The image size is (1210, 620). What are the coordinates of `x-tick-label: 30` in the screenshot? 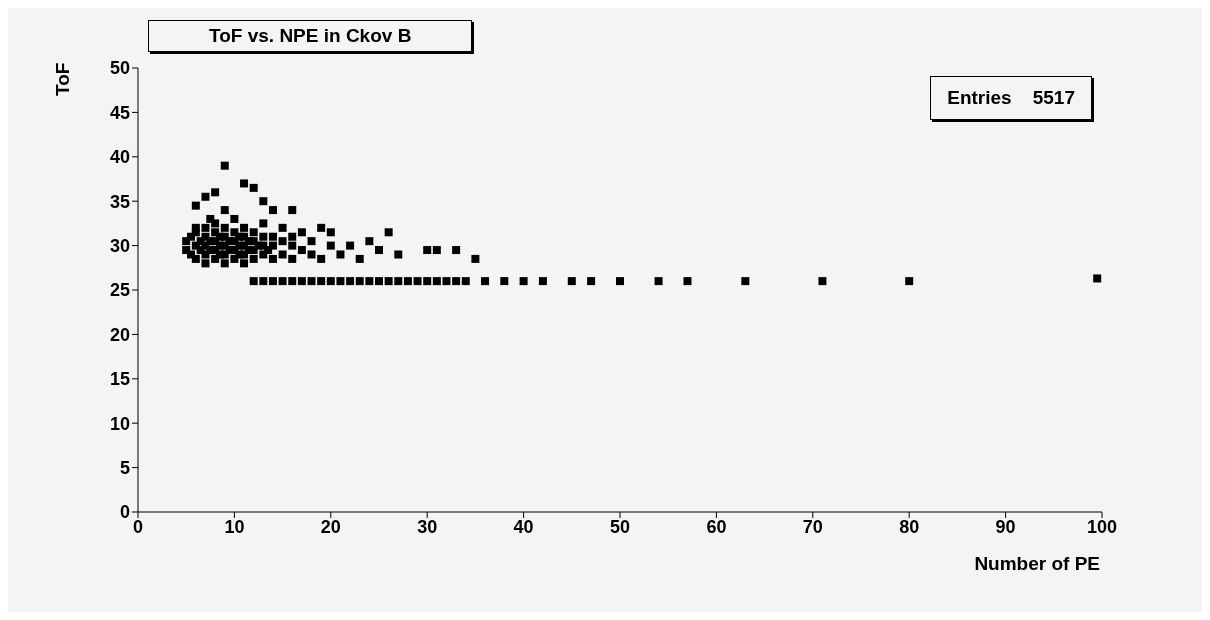 It's located at (427, 526).